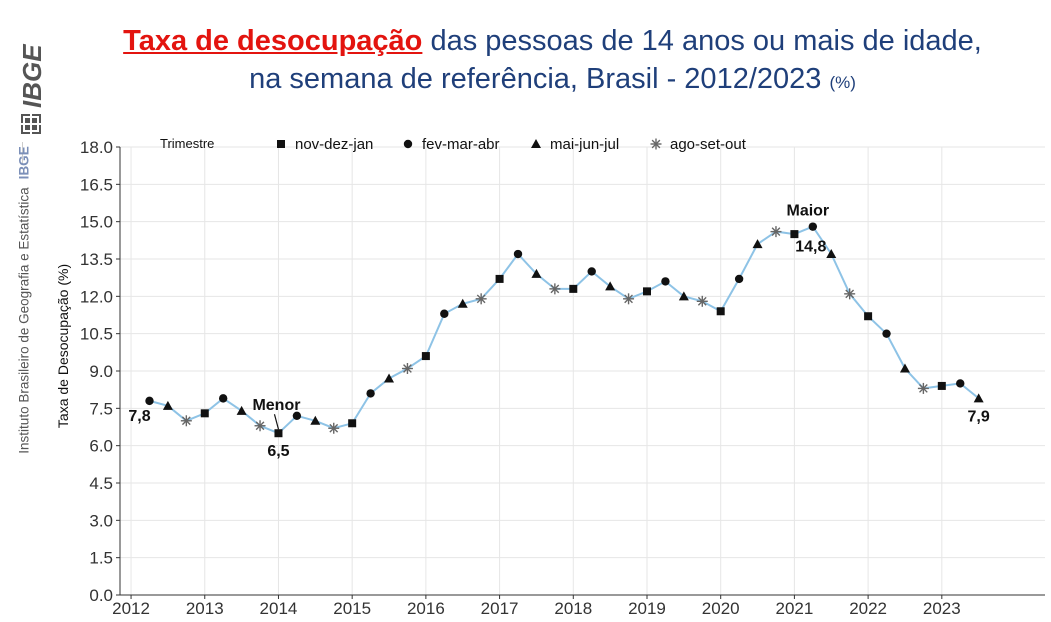 This screenshot has height=622, width=1051. I want to click on institution-abbr: IBGE, so click(24, 163).